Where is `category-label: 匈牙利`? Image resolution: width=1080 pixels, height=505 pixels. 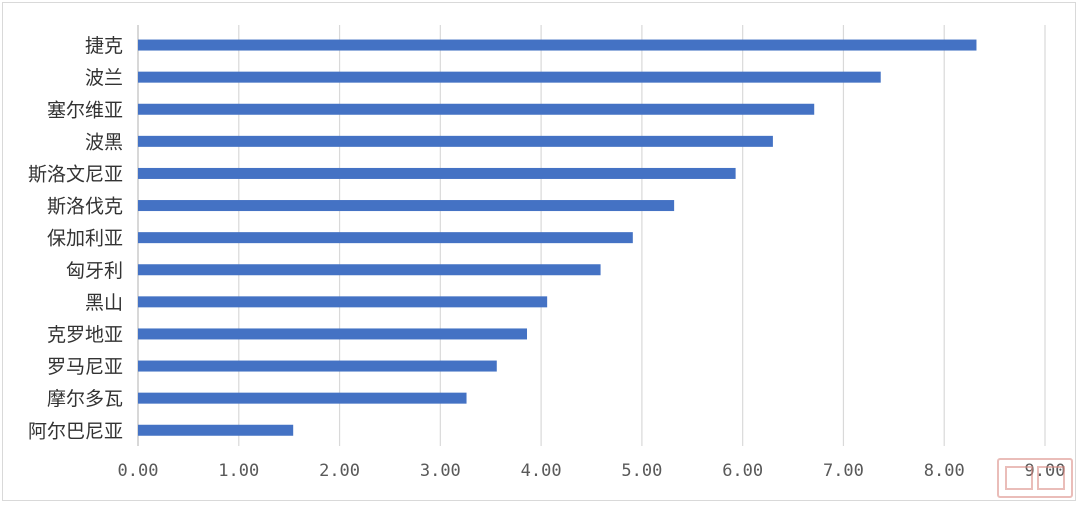
category-label: 匈牙利 is located at coordinates (94, 271).